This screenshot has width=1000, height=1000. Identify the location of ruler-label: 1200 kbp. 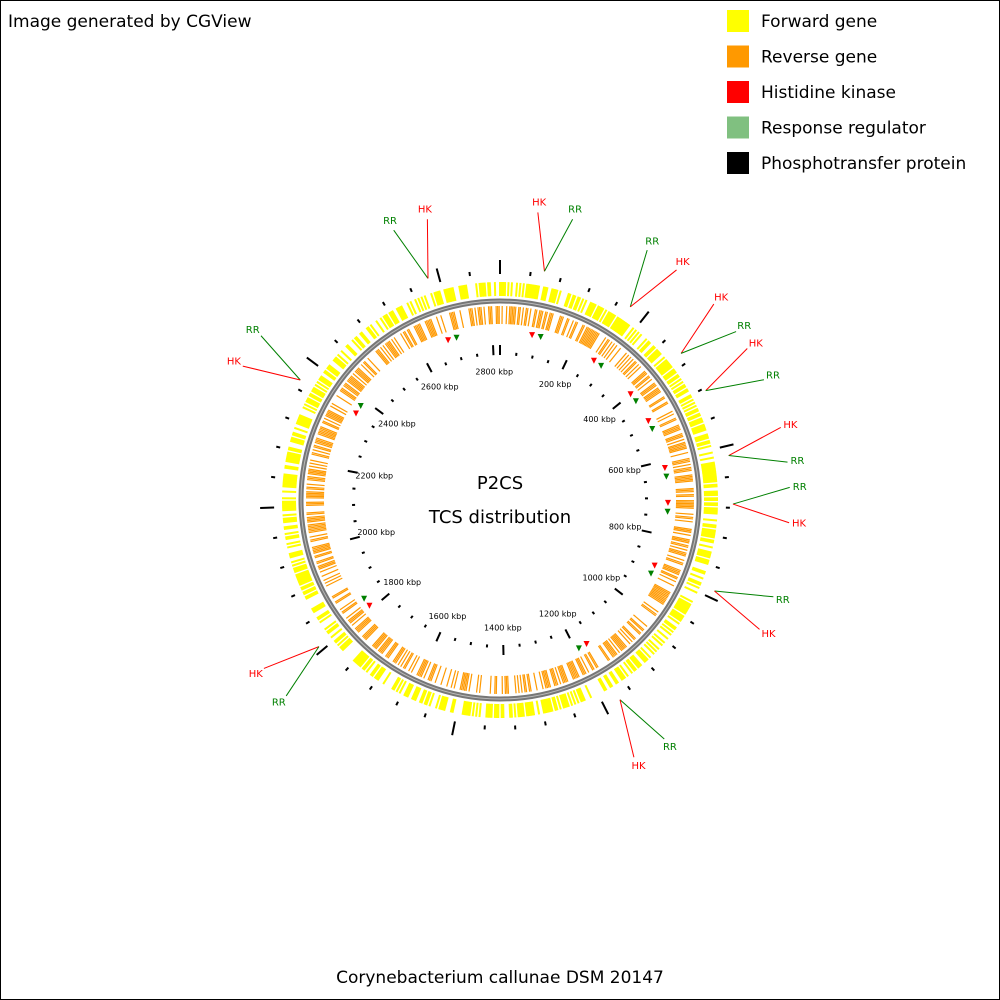
(558, 614).